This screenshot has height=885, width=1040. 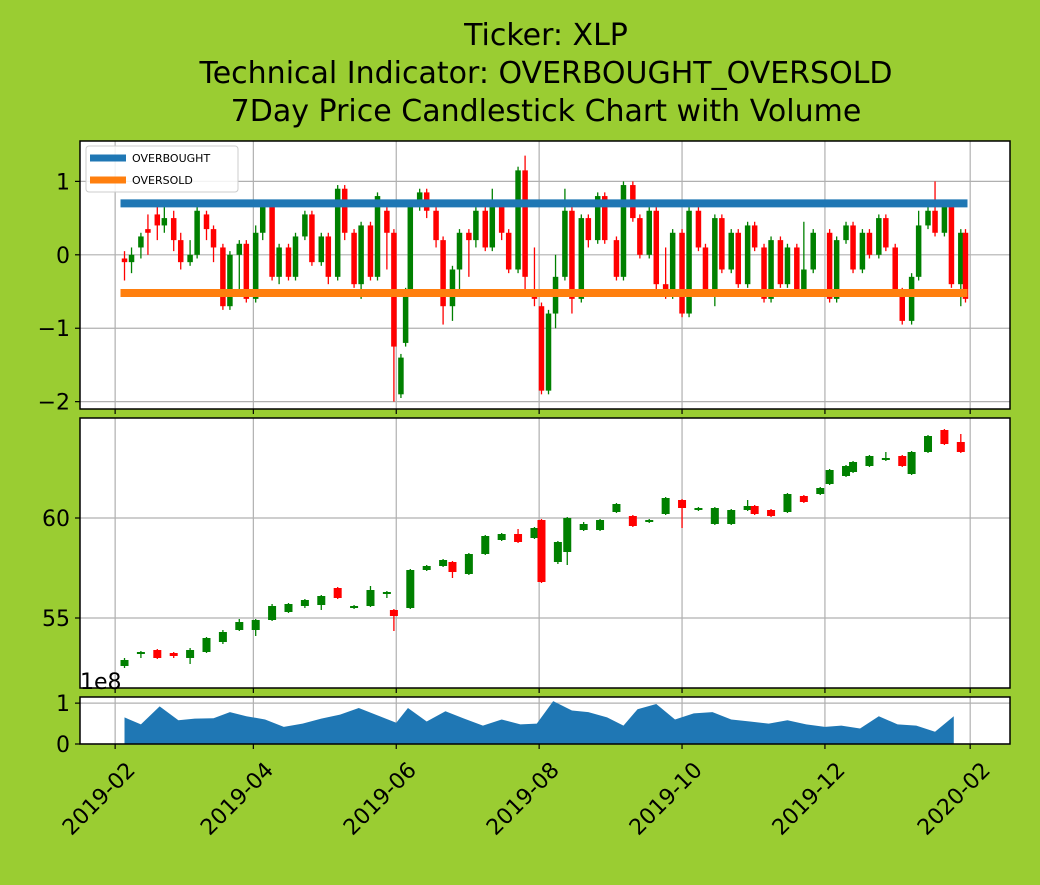 I want to click on price-y-ticks: 60 55, so click(x=61, y=569).